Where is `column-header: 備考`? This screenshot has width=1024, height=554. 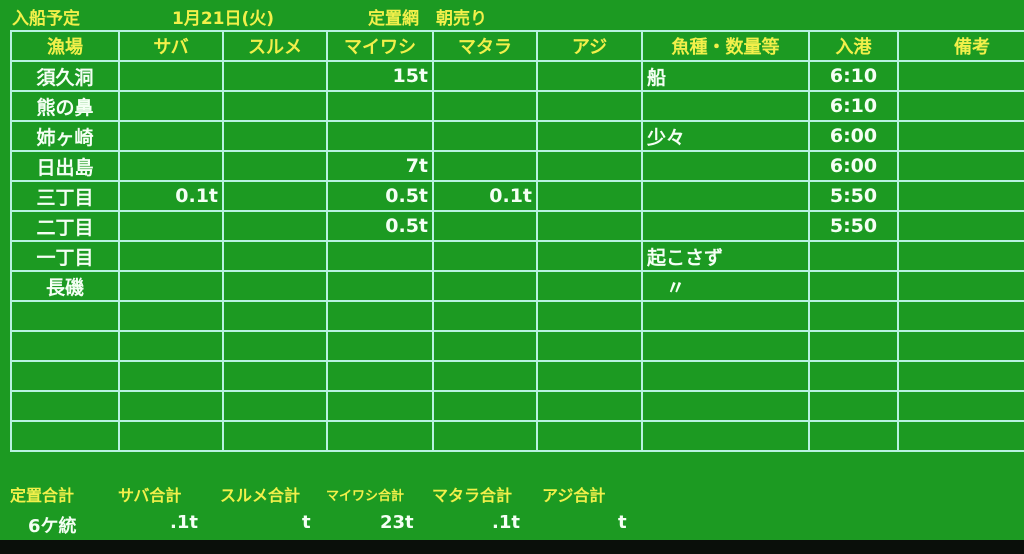
column-header: 備考 is located at coordinates (960, 46).